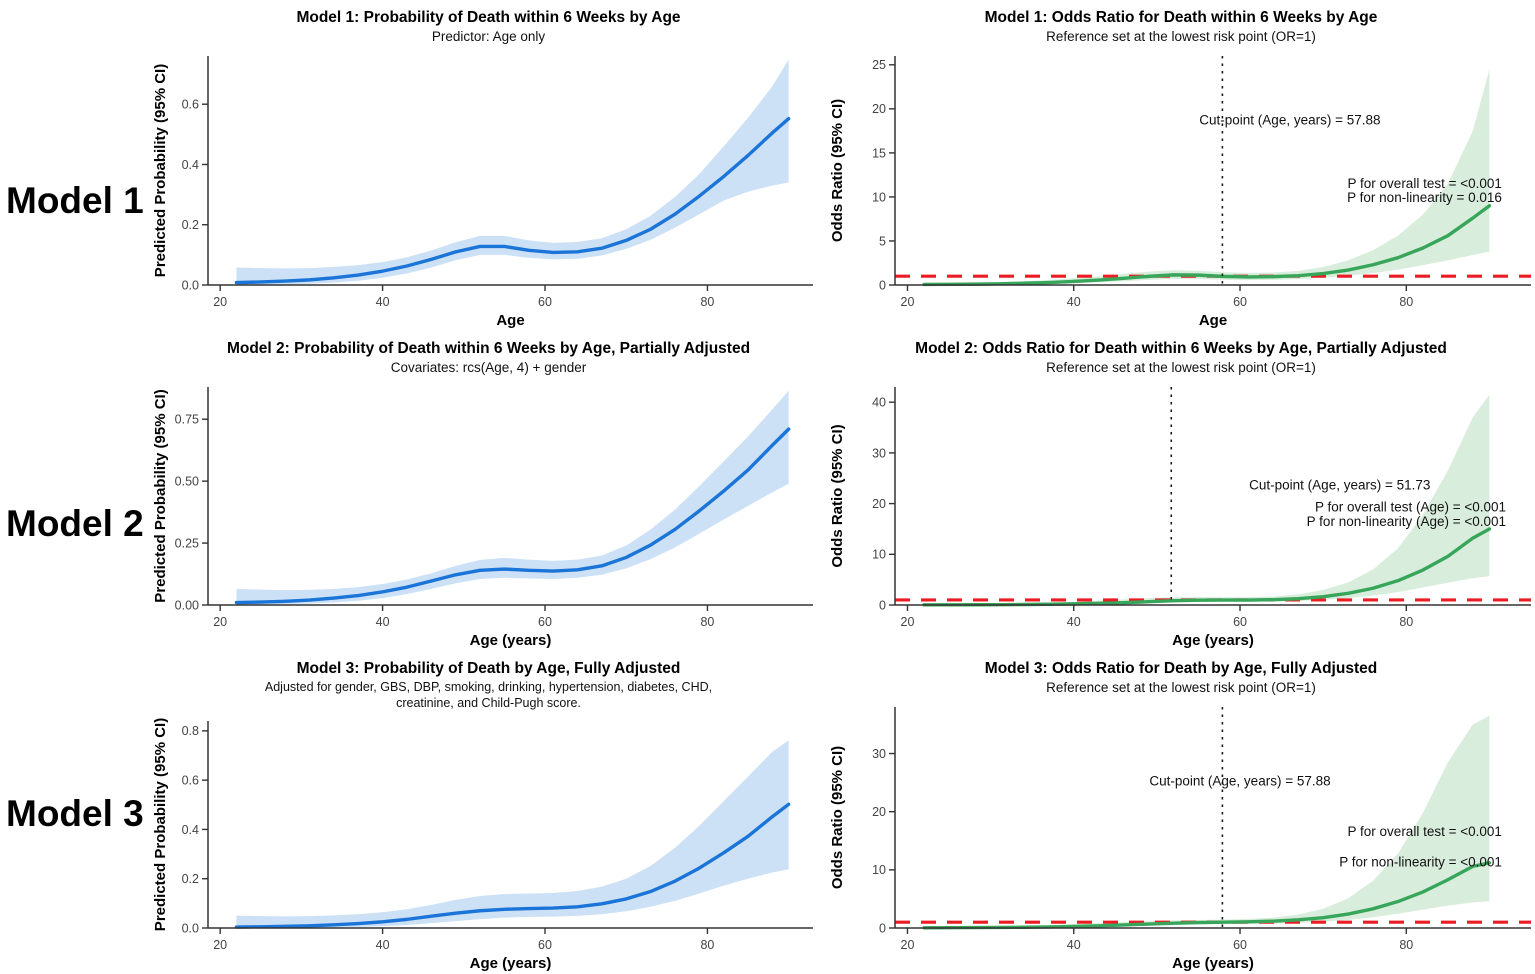 The height and width of the screenshot is (974, 1535). I want to click on row-label-text: Model 1, so click(75, 200).